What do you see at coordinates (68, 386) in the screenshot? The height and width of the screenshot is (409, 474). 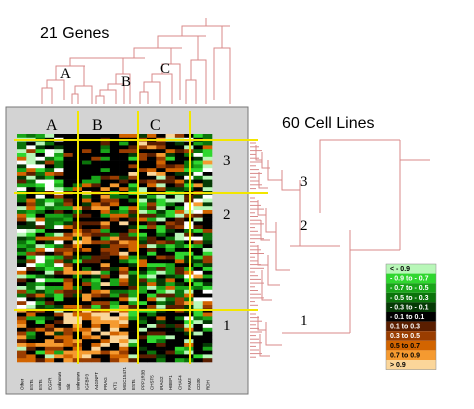 I see `gene-name-label: Slit` at bounding box center [68, 386].